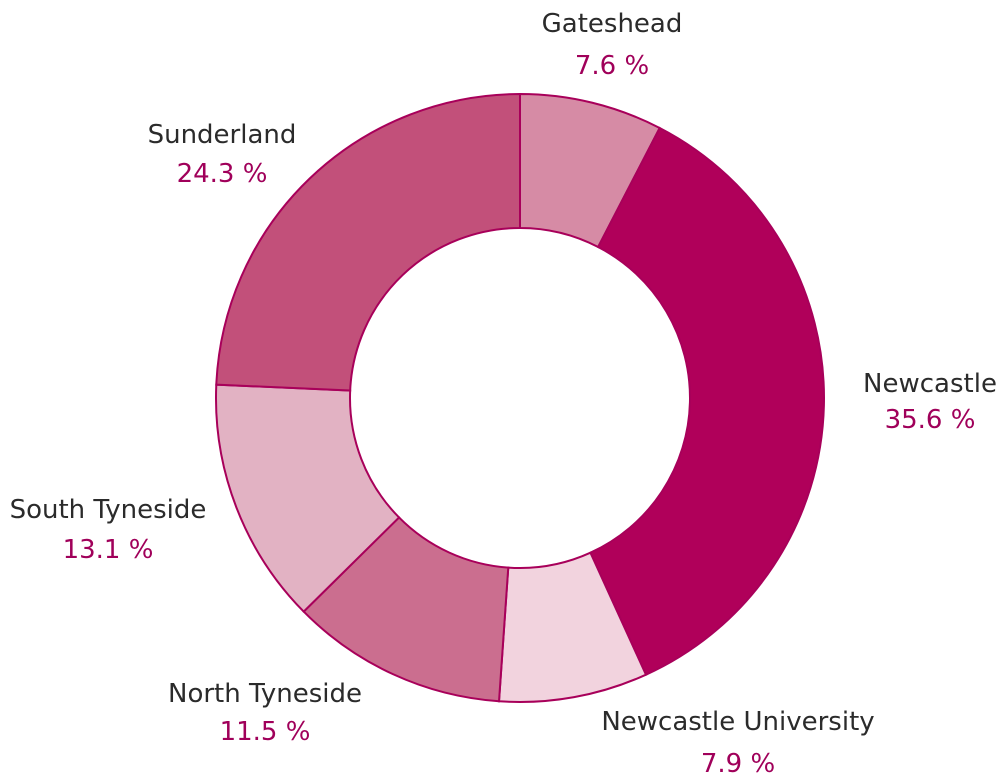 The width and height of the screenshot is (1000, 774). Describe the element at coordinates (308, 498) in the screenshot. I see `slice-south-tyneside` at that location.